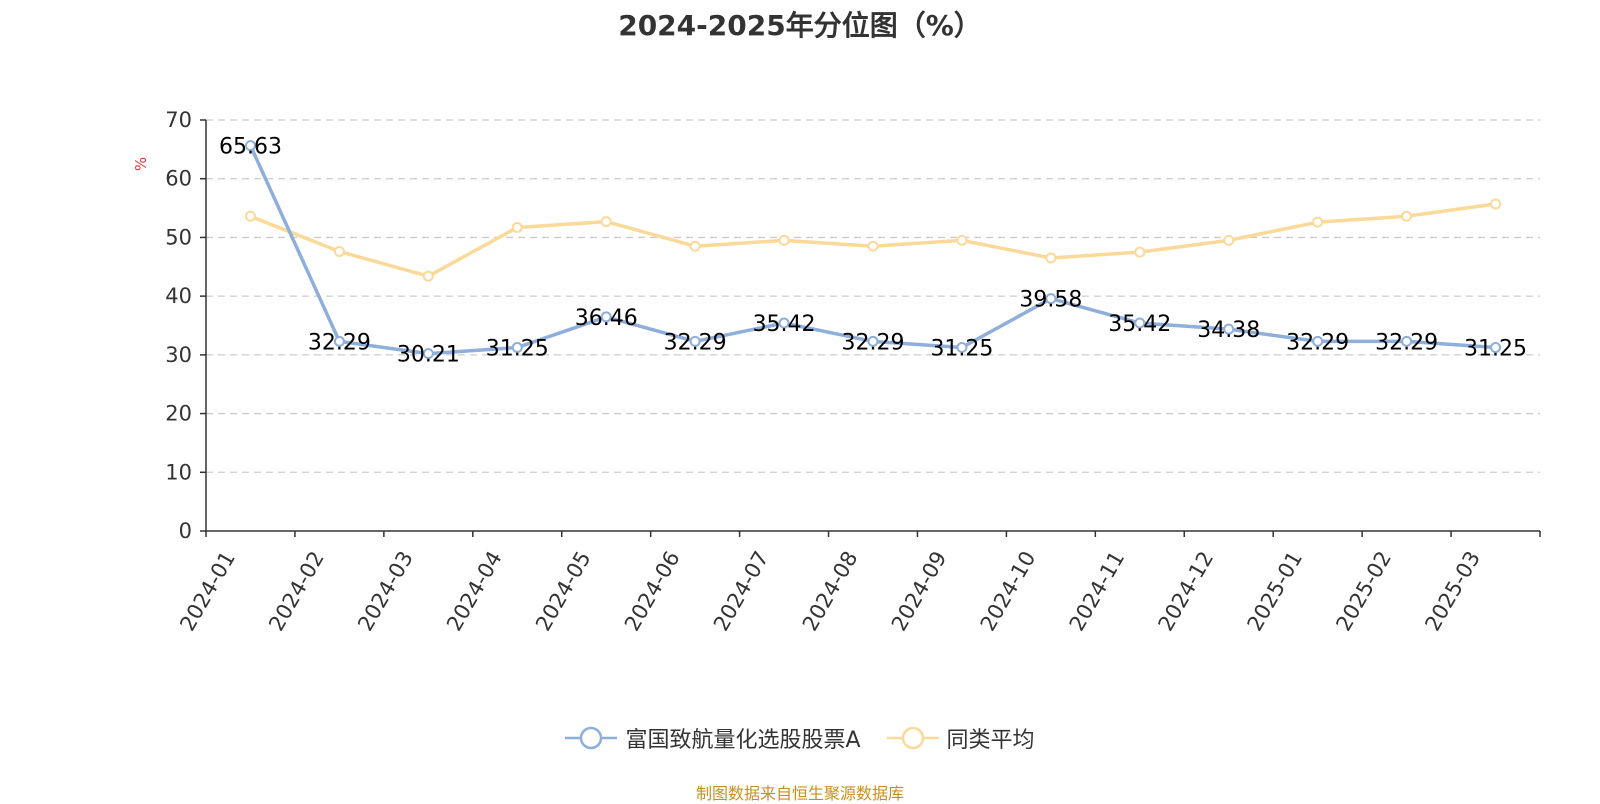  What do you see at coordinates (296, 591) in the screenshot?
I see `x-tick-label: 2024-02` at bounding box center [296, 591].